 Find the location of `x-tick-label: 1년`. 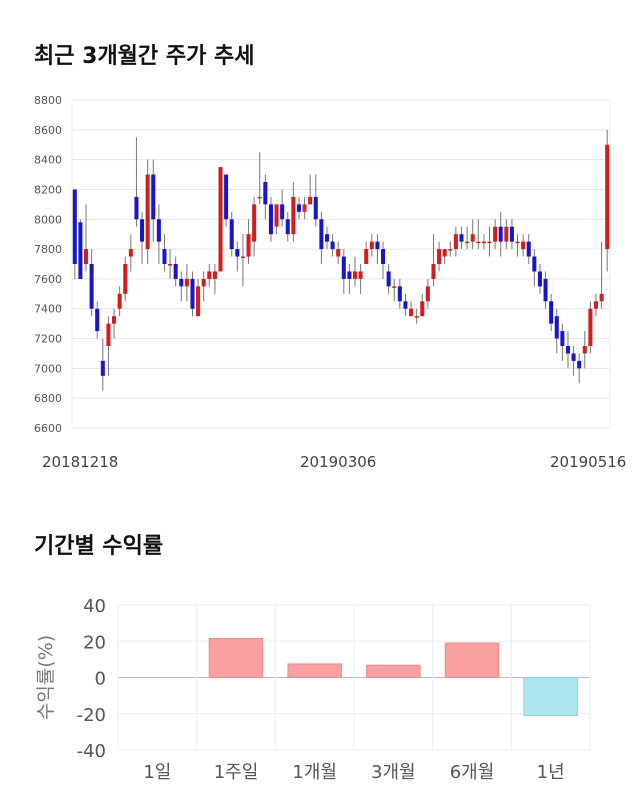

x-tick-label: 1년 is located at coordinates (551, 772).